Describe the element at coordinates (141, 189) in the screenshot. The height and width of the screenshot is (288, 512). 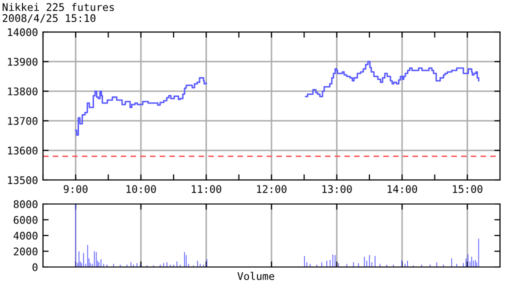
I see `x-tick-label: 10:00` at that location.